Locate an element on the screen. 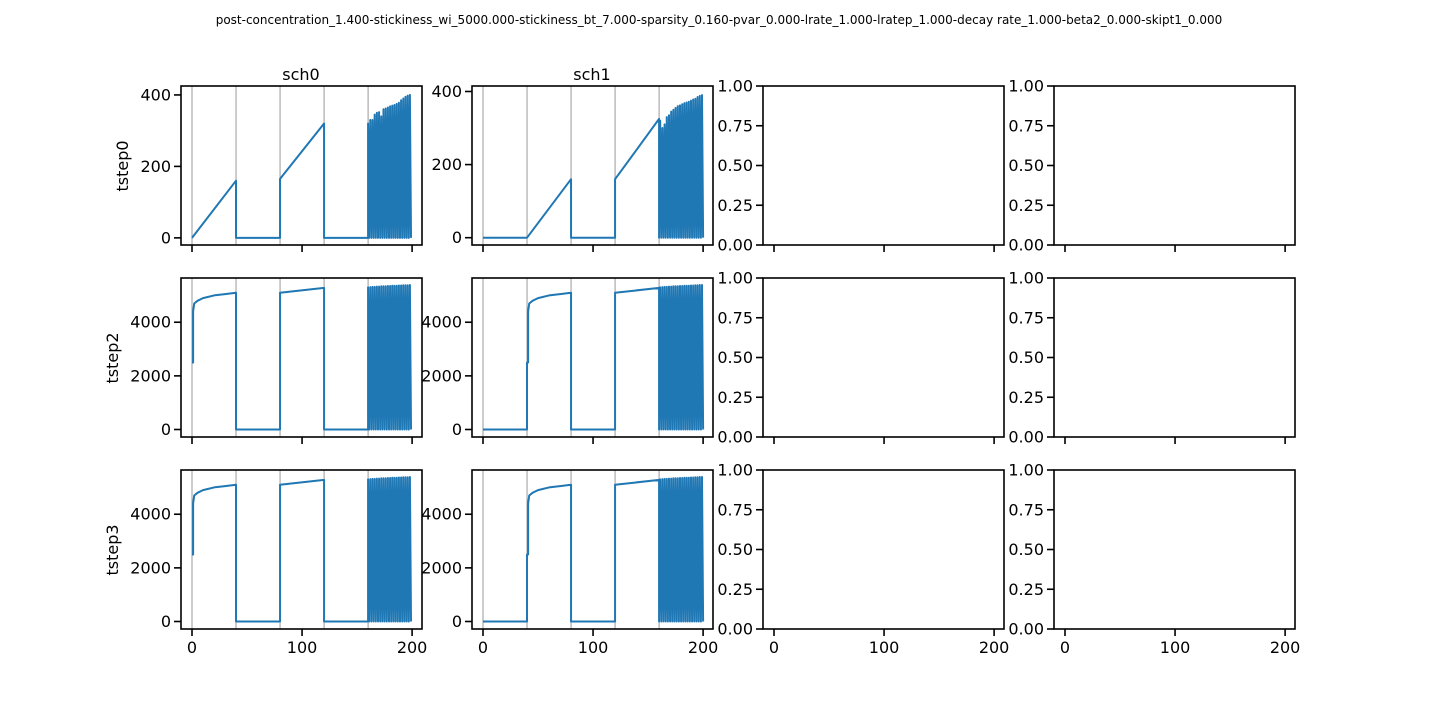  panel-tstep0-sch1: 0 200 400 is located at coordinates (572, 167).